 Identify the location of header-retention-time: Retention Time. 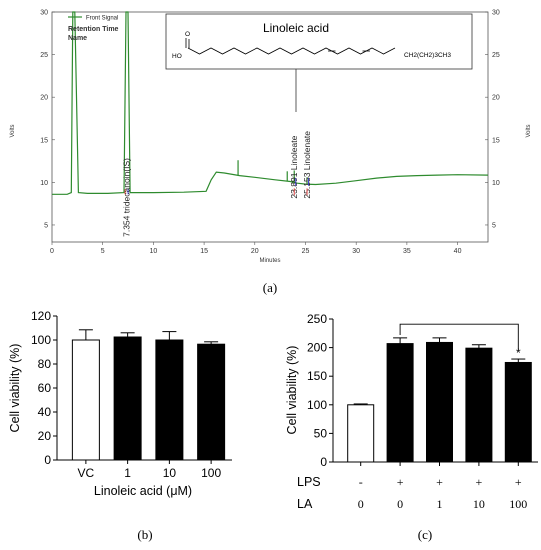
(93, 29).